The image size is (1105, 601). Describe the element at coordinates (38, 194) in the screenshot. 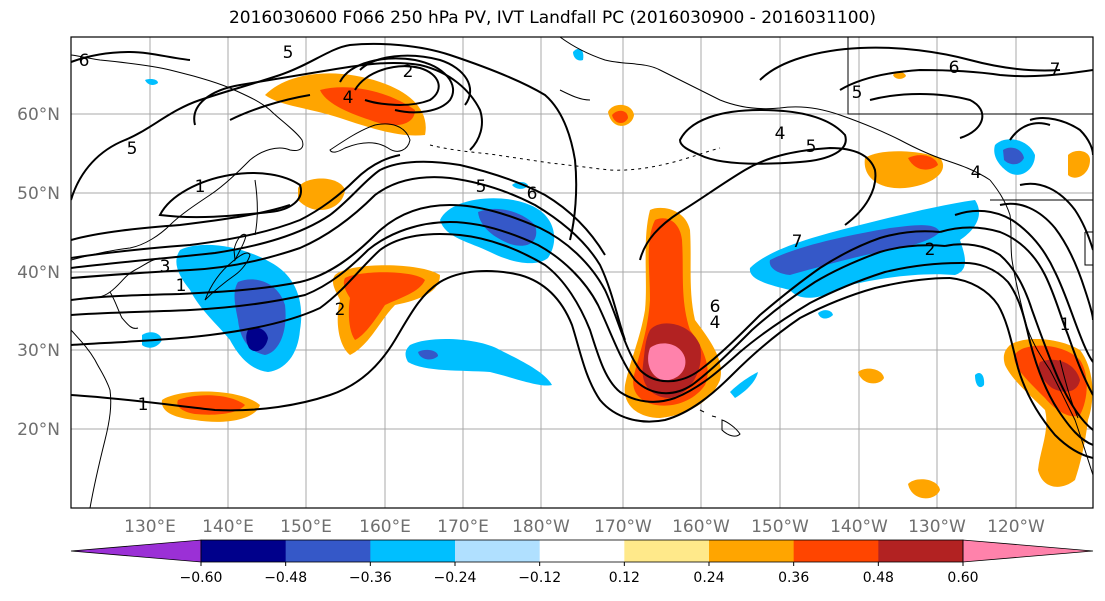

I see `lat-label: 50°N` at that location.